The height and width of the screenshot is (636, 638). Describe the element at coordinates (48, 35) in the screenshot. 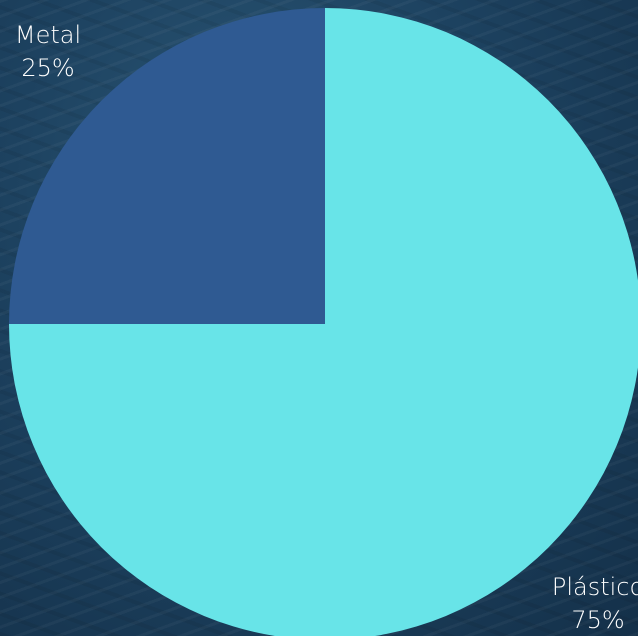

I see `slice-label-name: Metal` at that location.